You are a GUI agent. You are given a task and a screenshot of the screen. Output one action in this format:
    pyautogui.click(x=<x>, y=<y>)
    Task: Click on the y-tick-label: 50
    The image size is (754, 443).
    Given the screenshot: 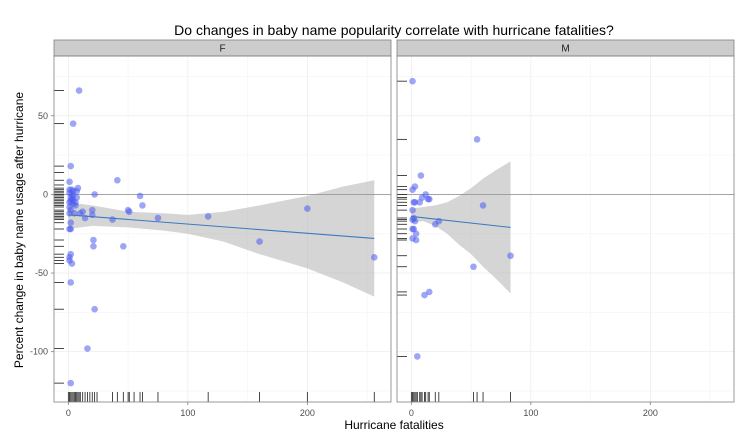 What is the action you would take?
    pyautogui.click(x=43, y=116)
    